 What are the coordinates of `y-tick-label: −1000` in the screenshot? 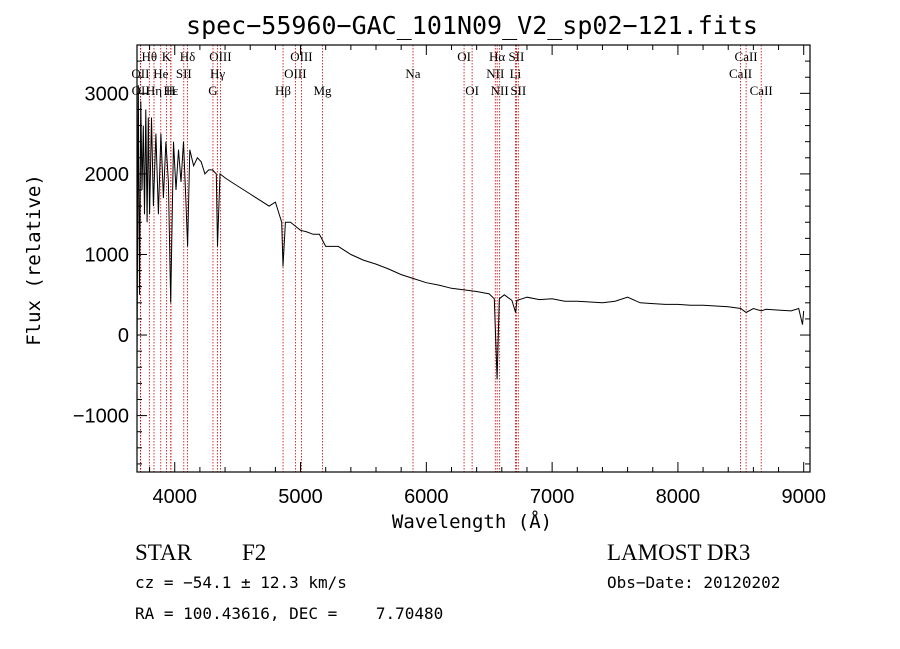 It's located at (101, 417).